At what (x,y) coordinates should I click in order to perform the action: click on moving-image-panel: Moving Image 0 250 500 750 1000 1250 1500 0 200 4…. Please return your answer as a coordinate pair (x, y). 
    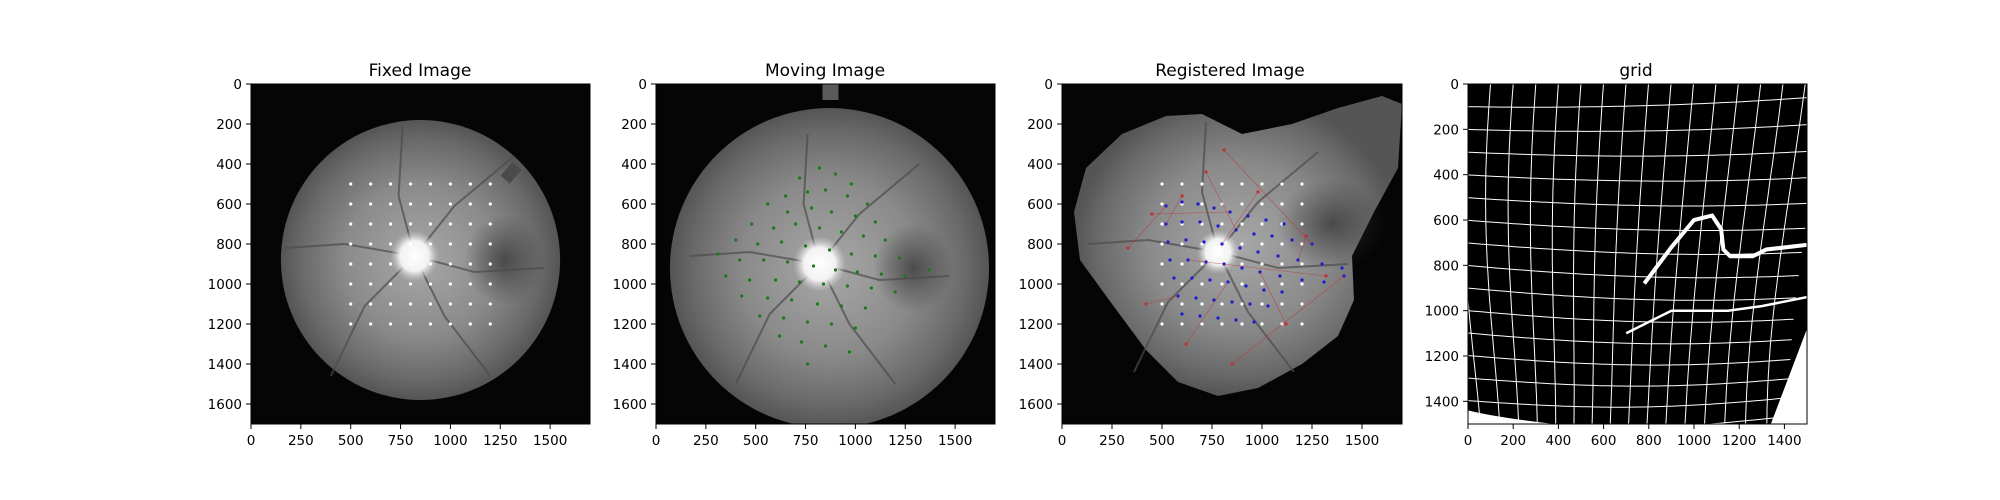
    Looking at the image, I should click on (804, 255).